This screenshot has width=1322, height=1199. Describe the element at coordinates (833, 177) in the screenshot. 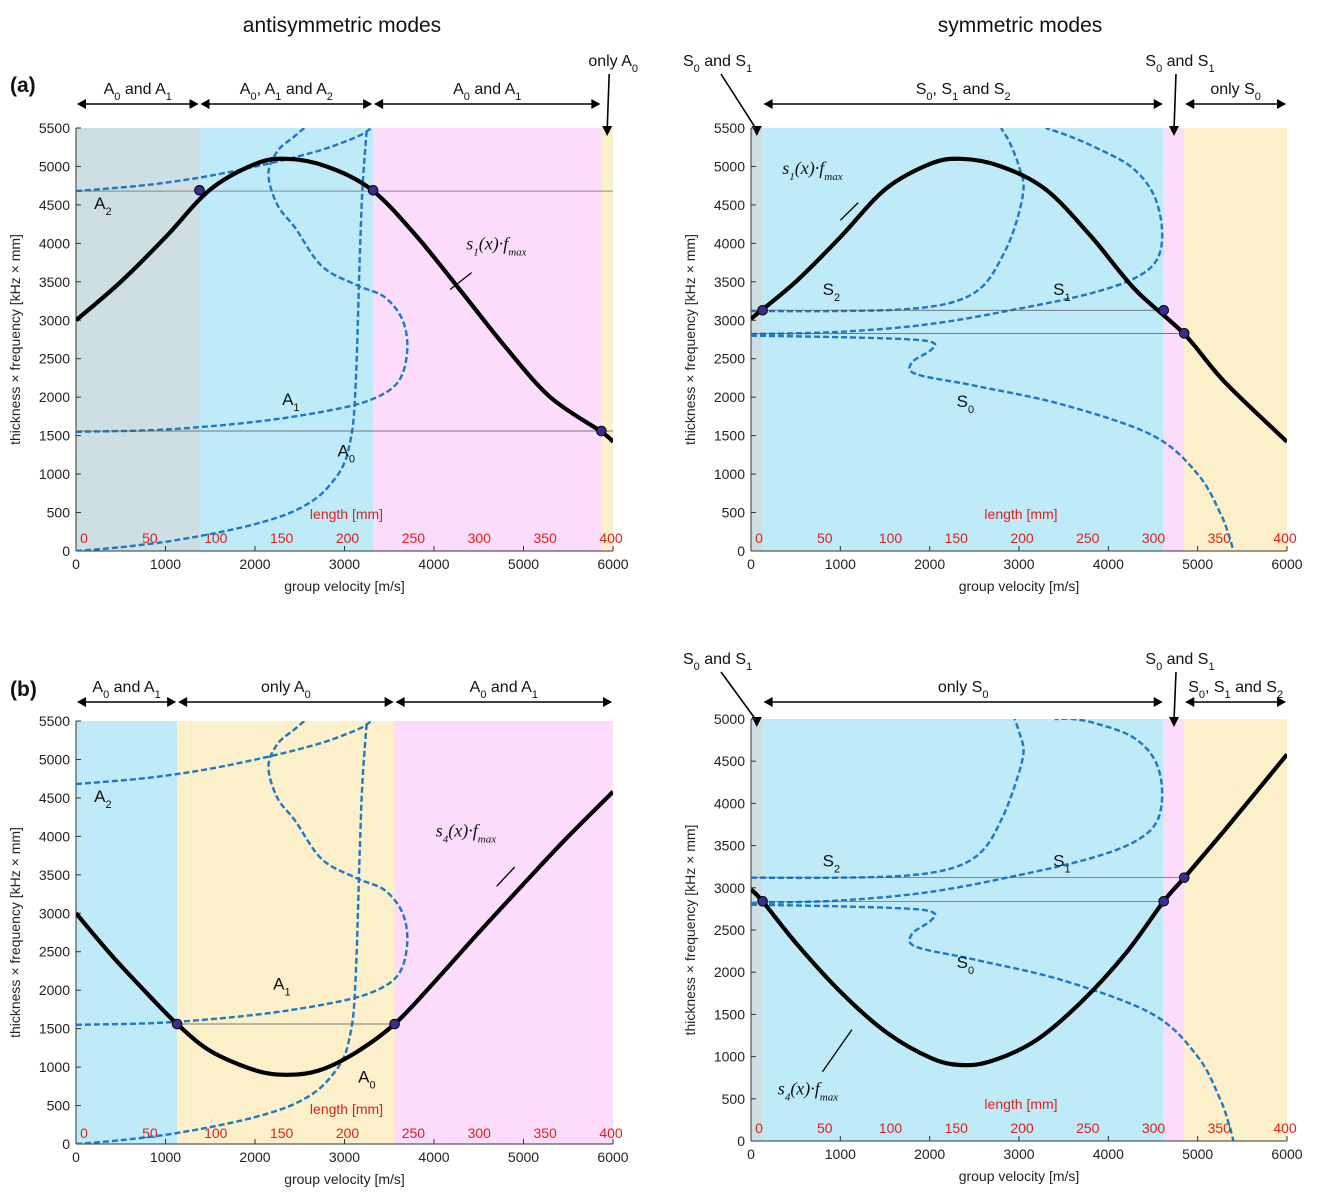

I see `label-subscript: max` at that location.